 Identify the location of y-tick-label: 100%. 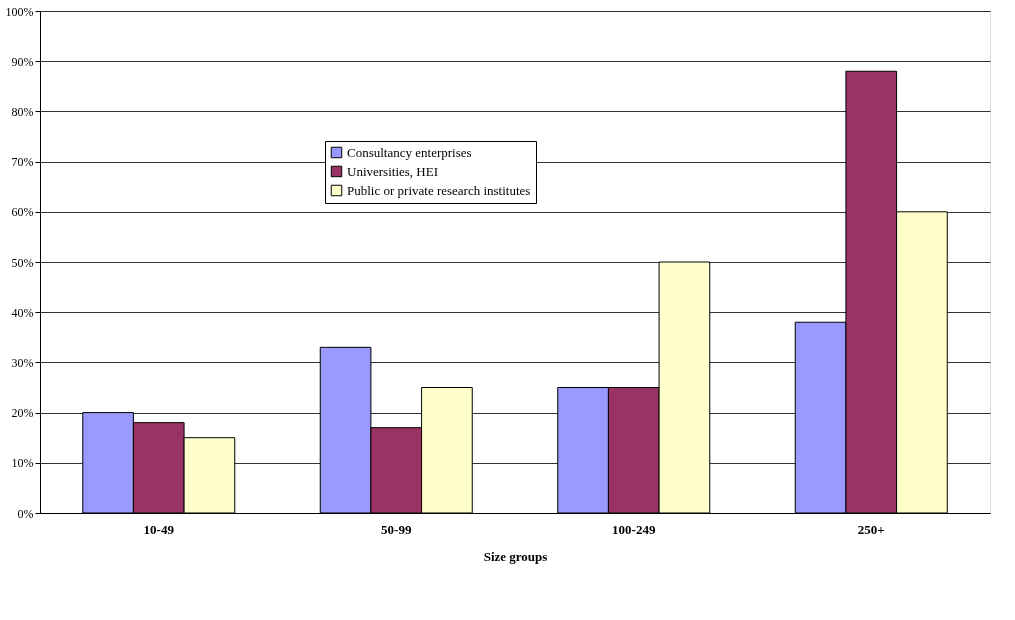
(19, 11).